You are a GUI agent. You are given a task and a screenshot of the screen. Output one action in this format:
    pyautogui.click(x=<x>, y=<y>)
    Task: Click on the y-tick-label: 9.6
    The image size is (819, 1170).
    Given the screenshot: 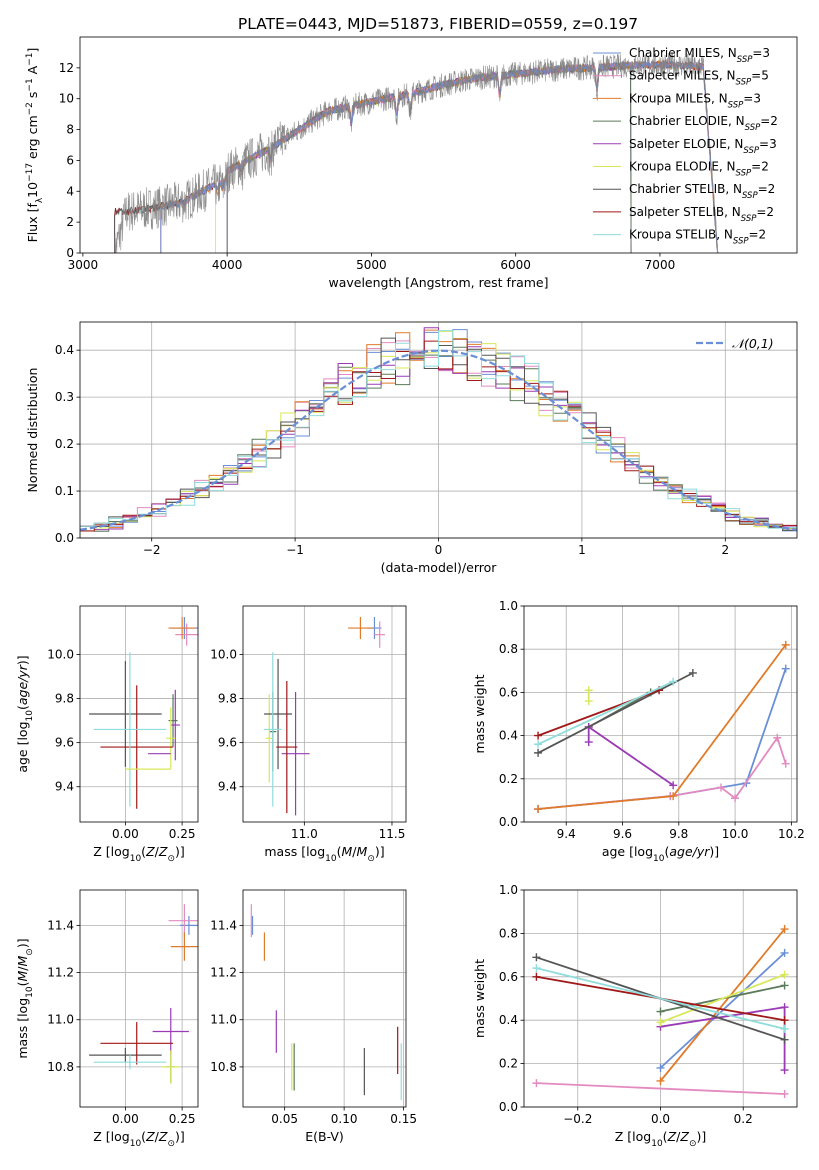 What is the action you would take?
    pyautogui.click(x=64, y=743)
    